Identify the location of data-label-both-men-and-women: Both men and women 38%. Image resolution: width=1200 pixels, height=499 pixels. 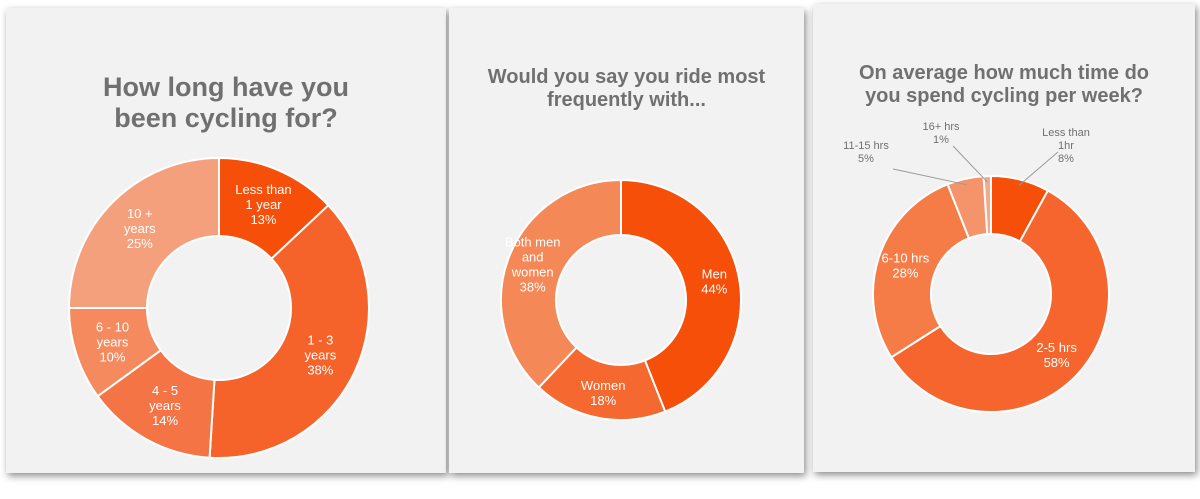
(533, 265).